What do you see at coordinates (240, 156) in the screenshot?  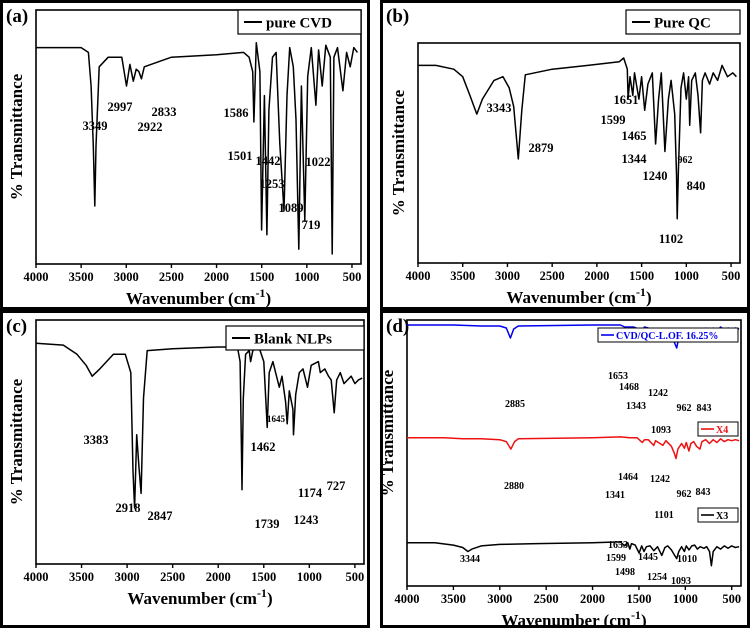 I see `peak-label: 1501` at bounding box center [240, 156].